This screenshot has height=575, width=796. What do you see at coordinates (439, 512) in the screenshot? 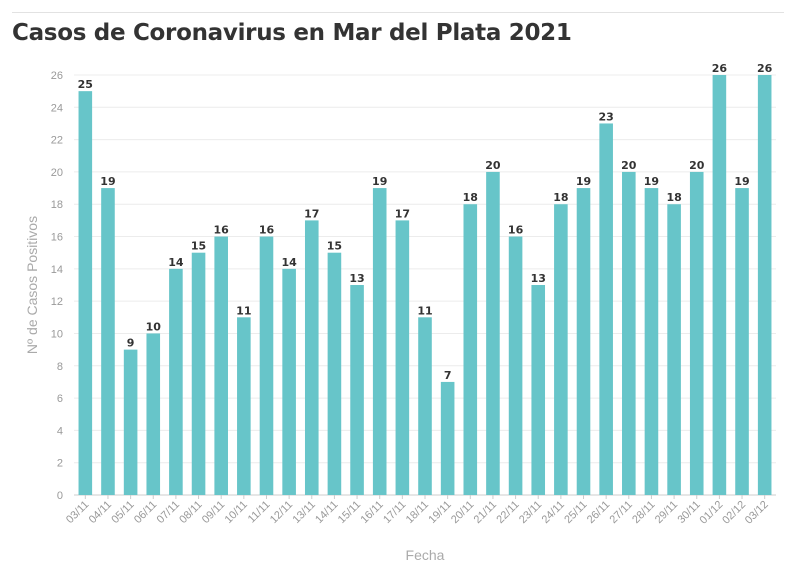
I see `x-tick-label: 19/11` at bounding box center [439, 512].